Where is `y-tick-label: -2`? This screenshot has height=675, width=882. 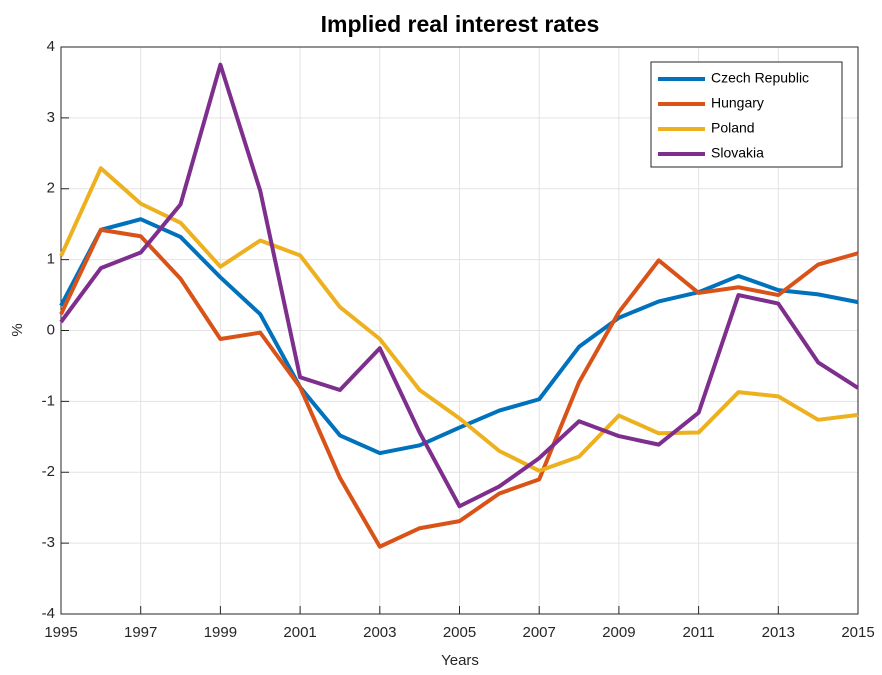 y-tick-label: -2 is located at coordinates (48, 471).